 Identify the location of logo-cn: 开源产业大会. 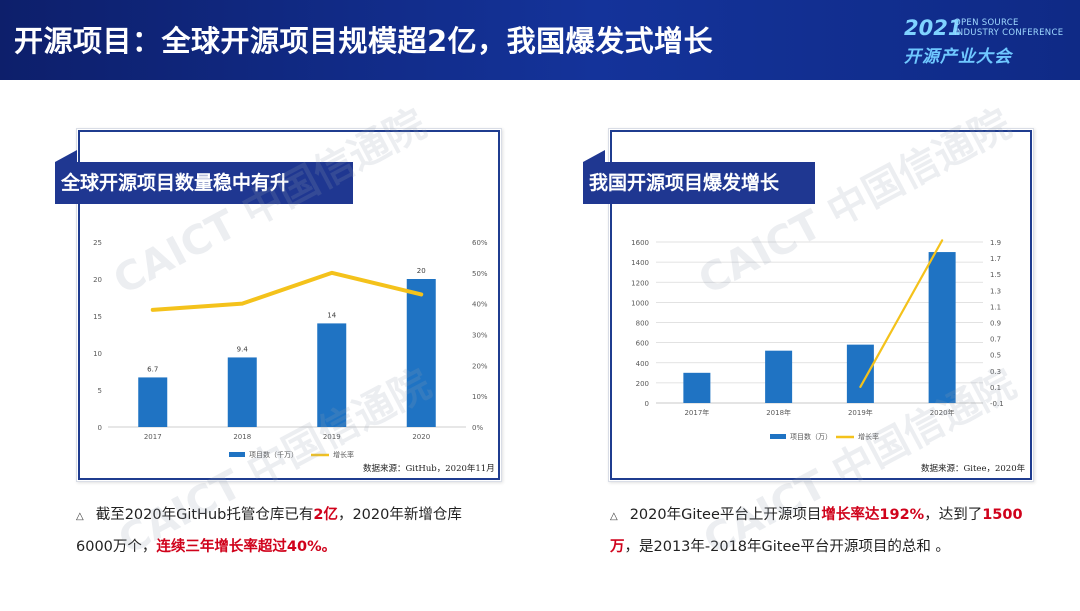
(958, 57).